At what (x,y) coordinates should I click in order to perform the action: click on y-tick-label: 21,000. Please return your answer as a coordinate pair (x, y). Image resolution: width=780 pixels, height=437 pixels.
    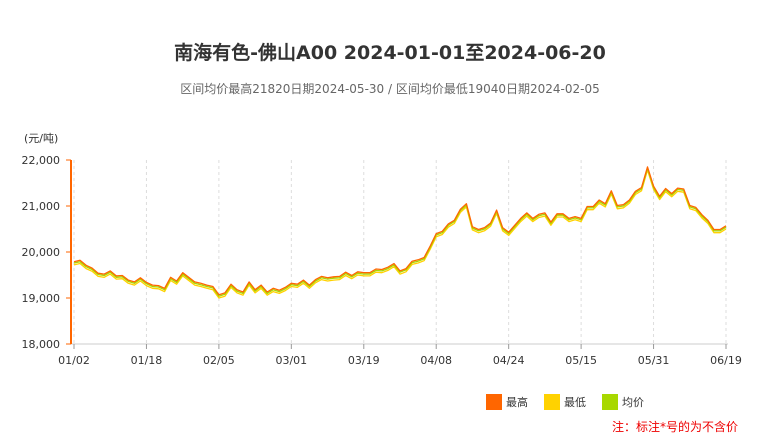
    Looking at the image, I should click on (41, 206).